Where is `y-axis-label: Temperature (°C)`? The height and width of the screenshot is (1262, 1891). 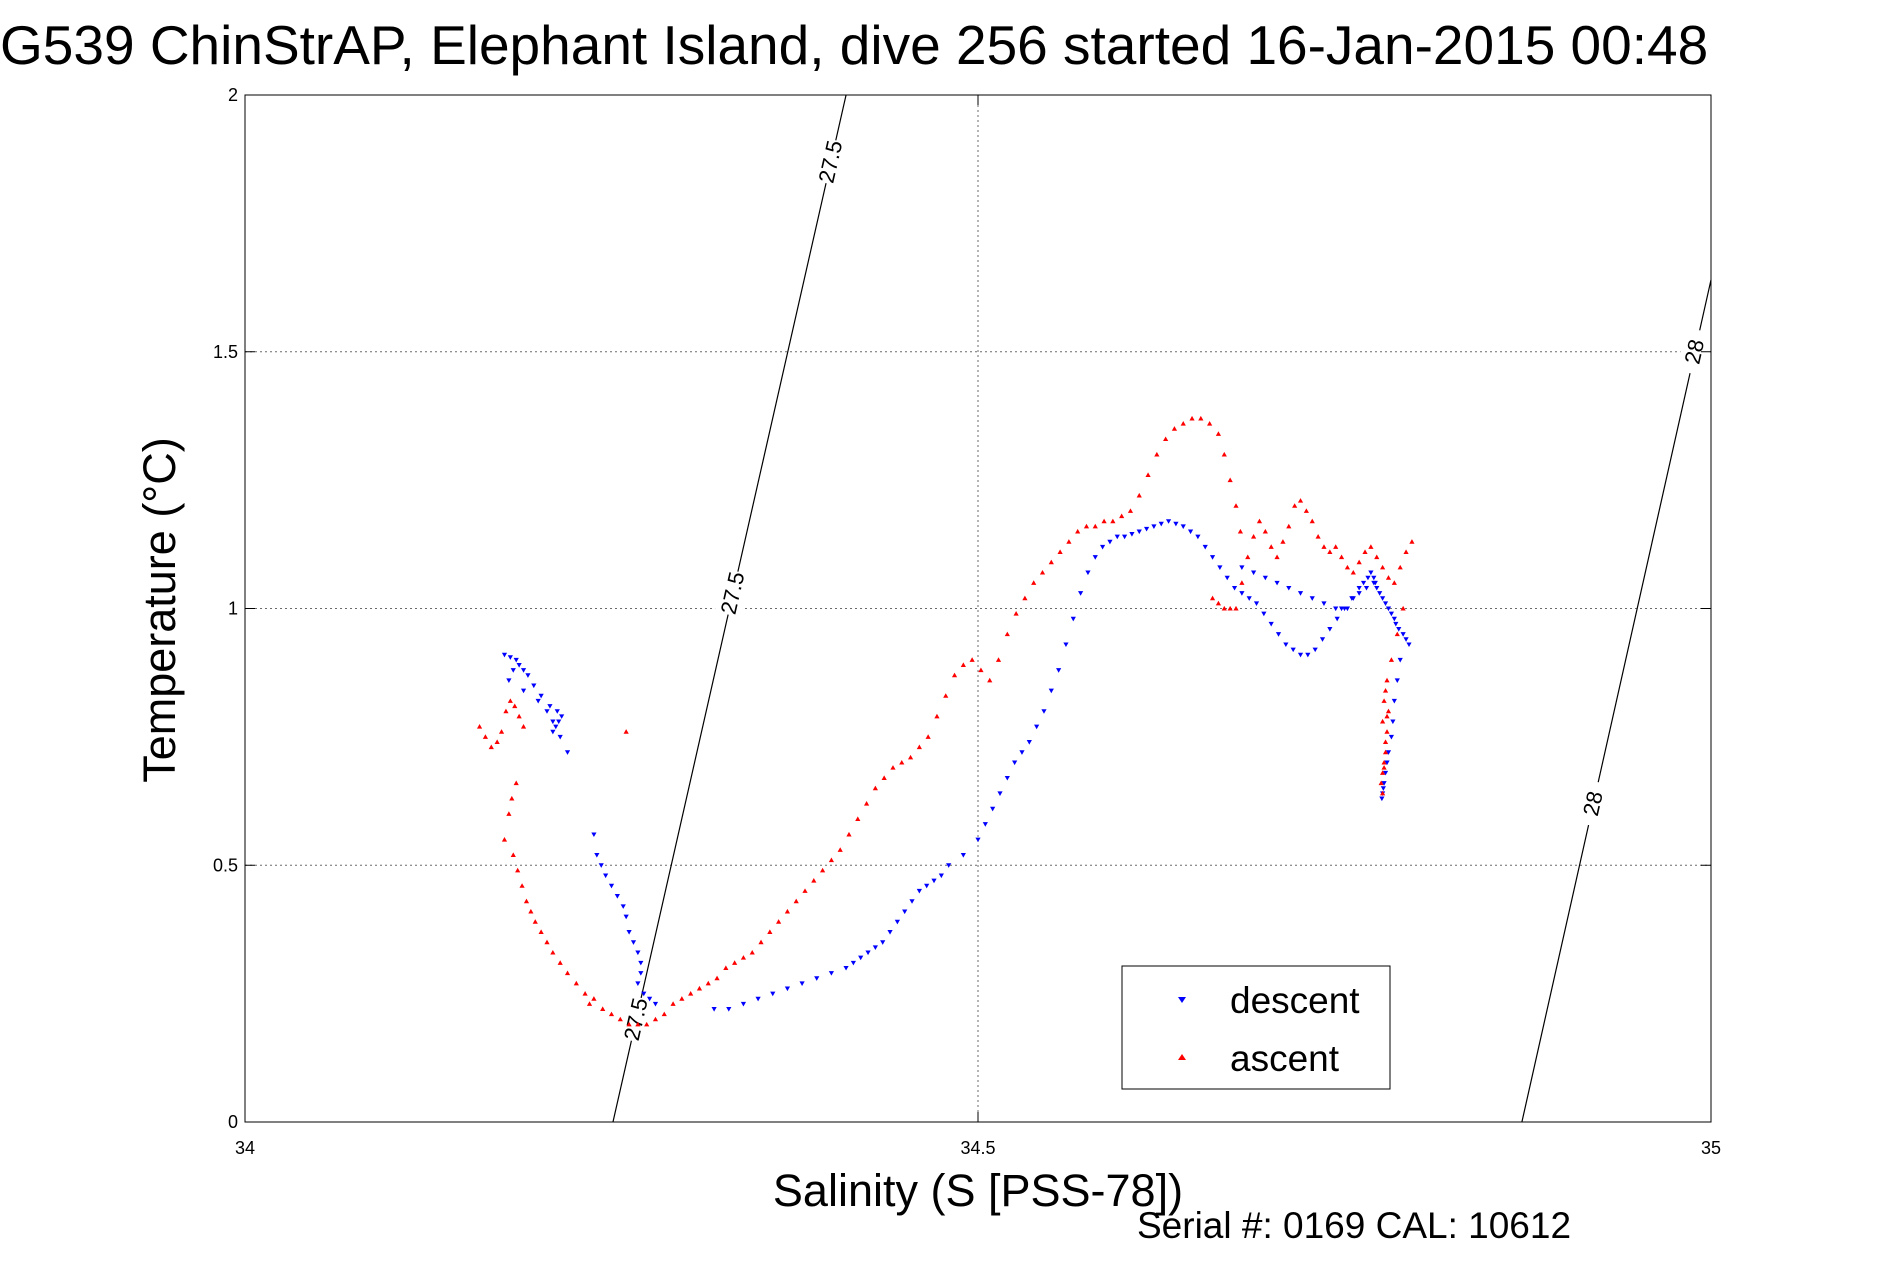 y-axis-label: Temperature (°C) is located at coordinates (159, 610).